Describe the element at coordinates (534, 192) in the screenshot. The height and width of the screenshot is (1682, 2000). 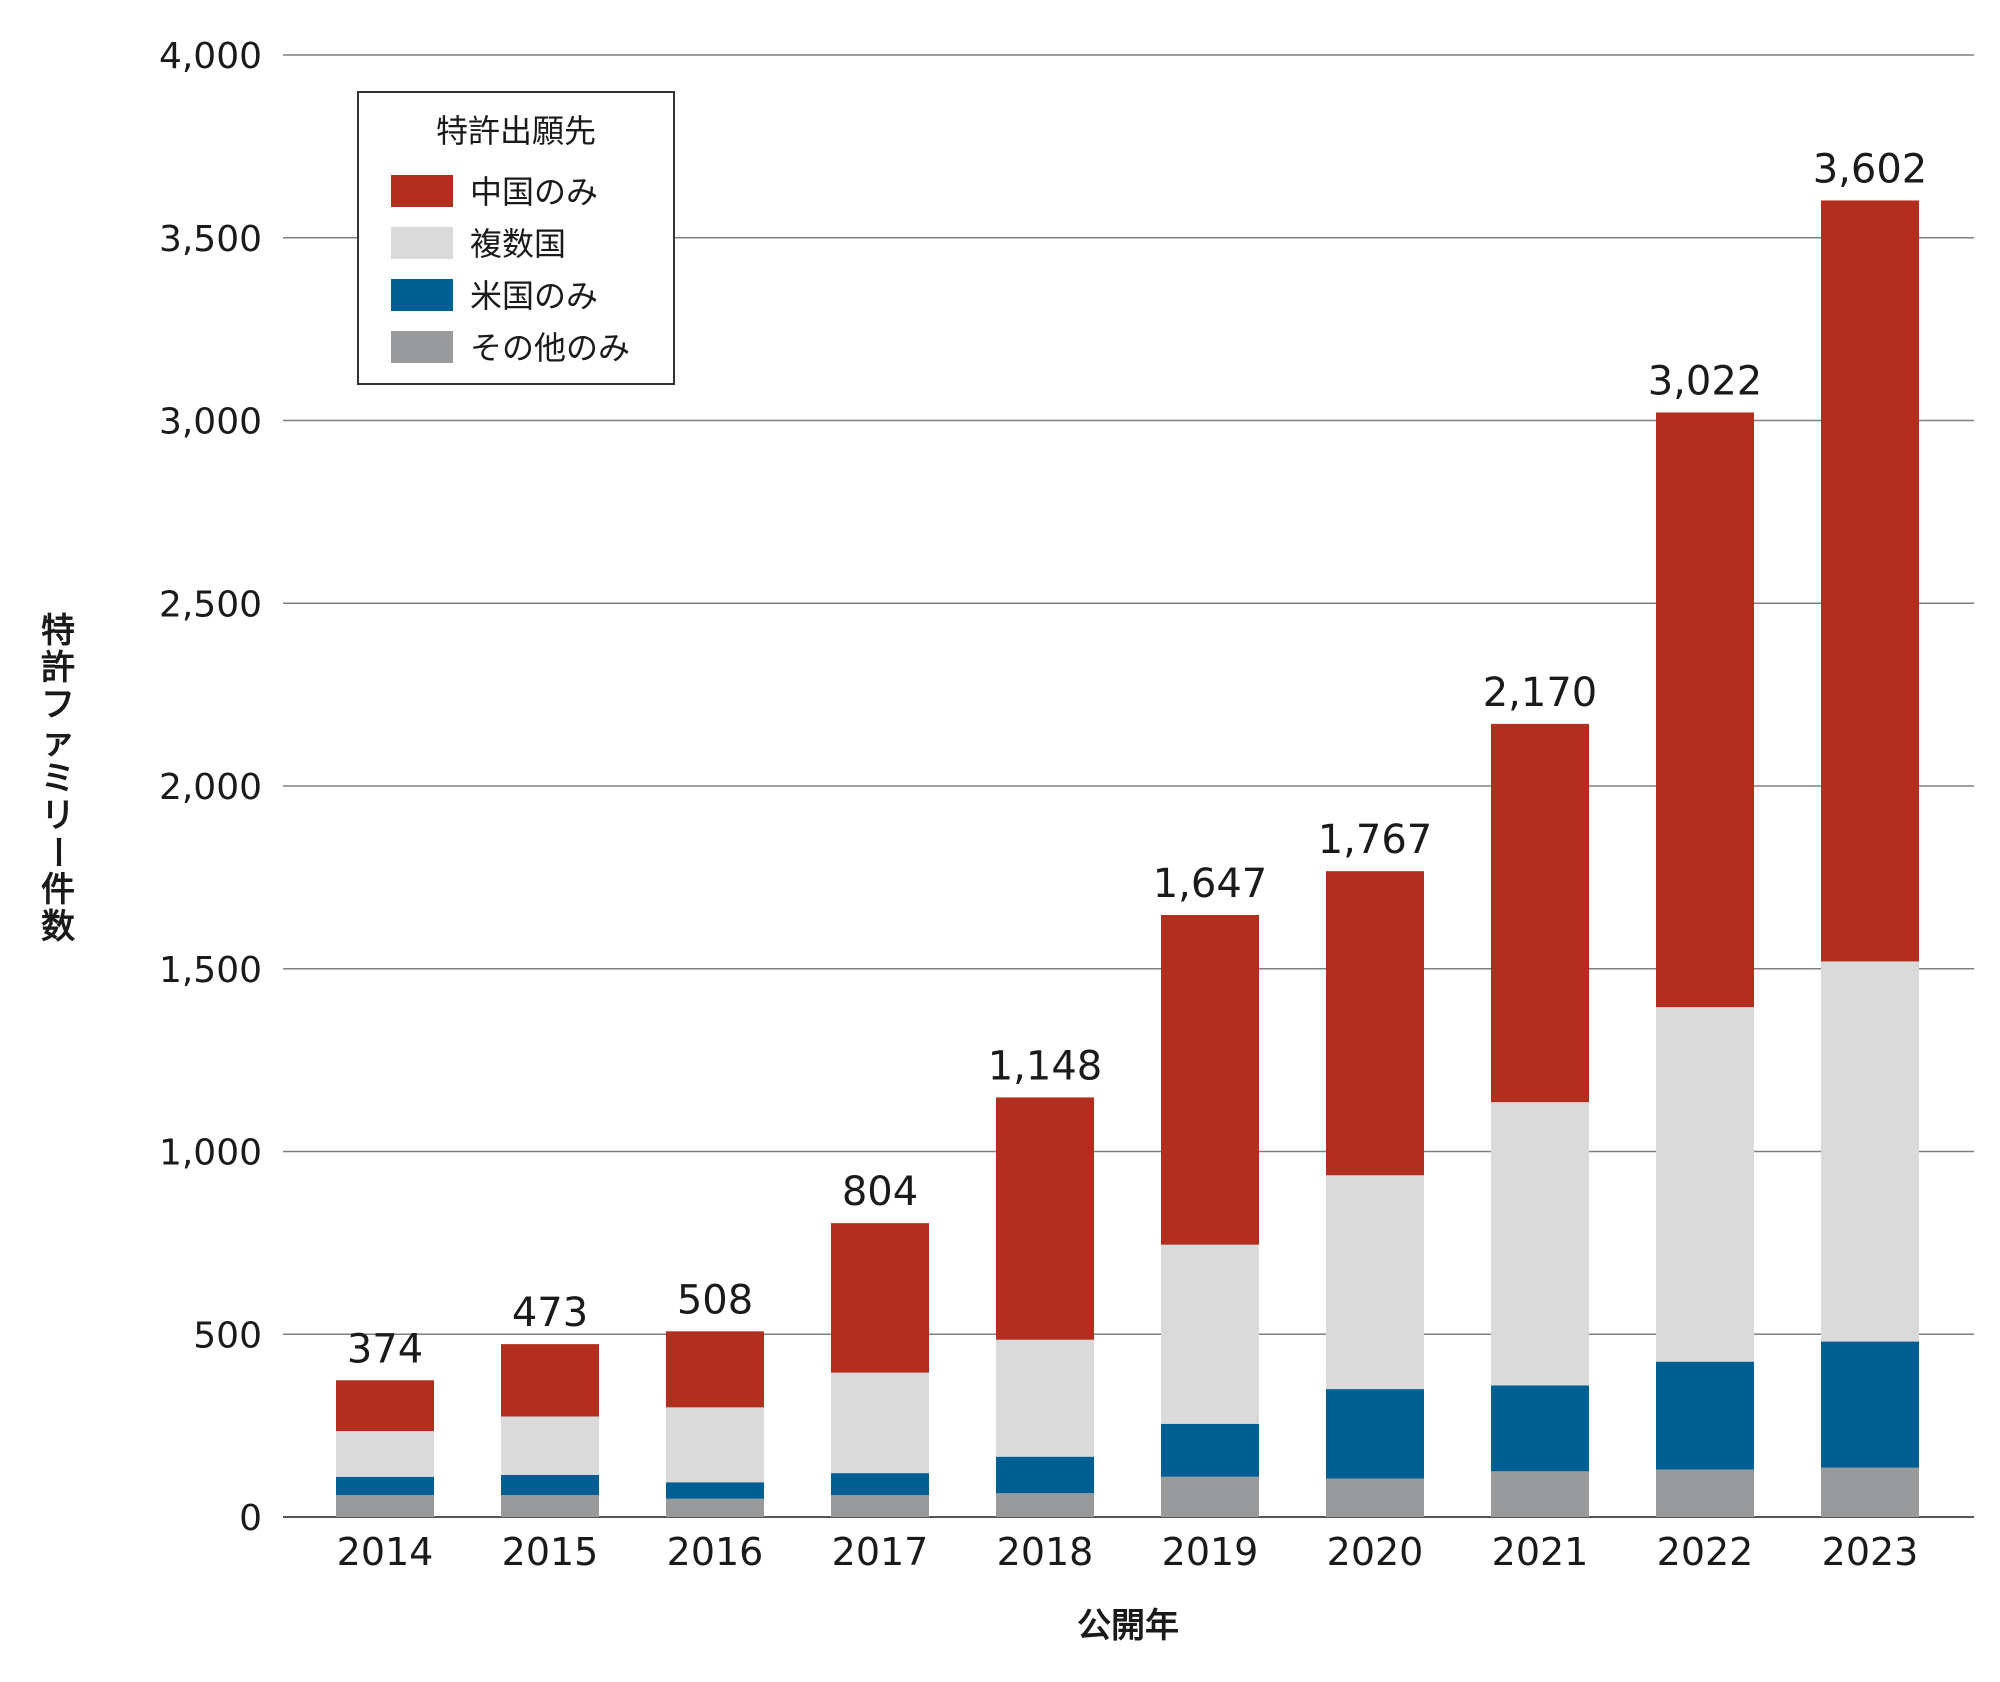
I see `legend-label: 中国のみ` at that location.